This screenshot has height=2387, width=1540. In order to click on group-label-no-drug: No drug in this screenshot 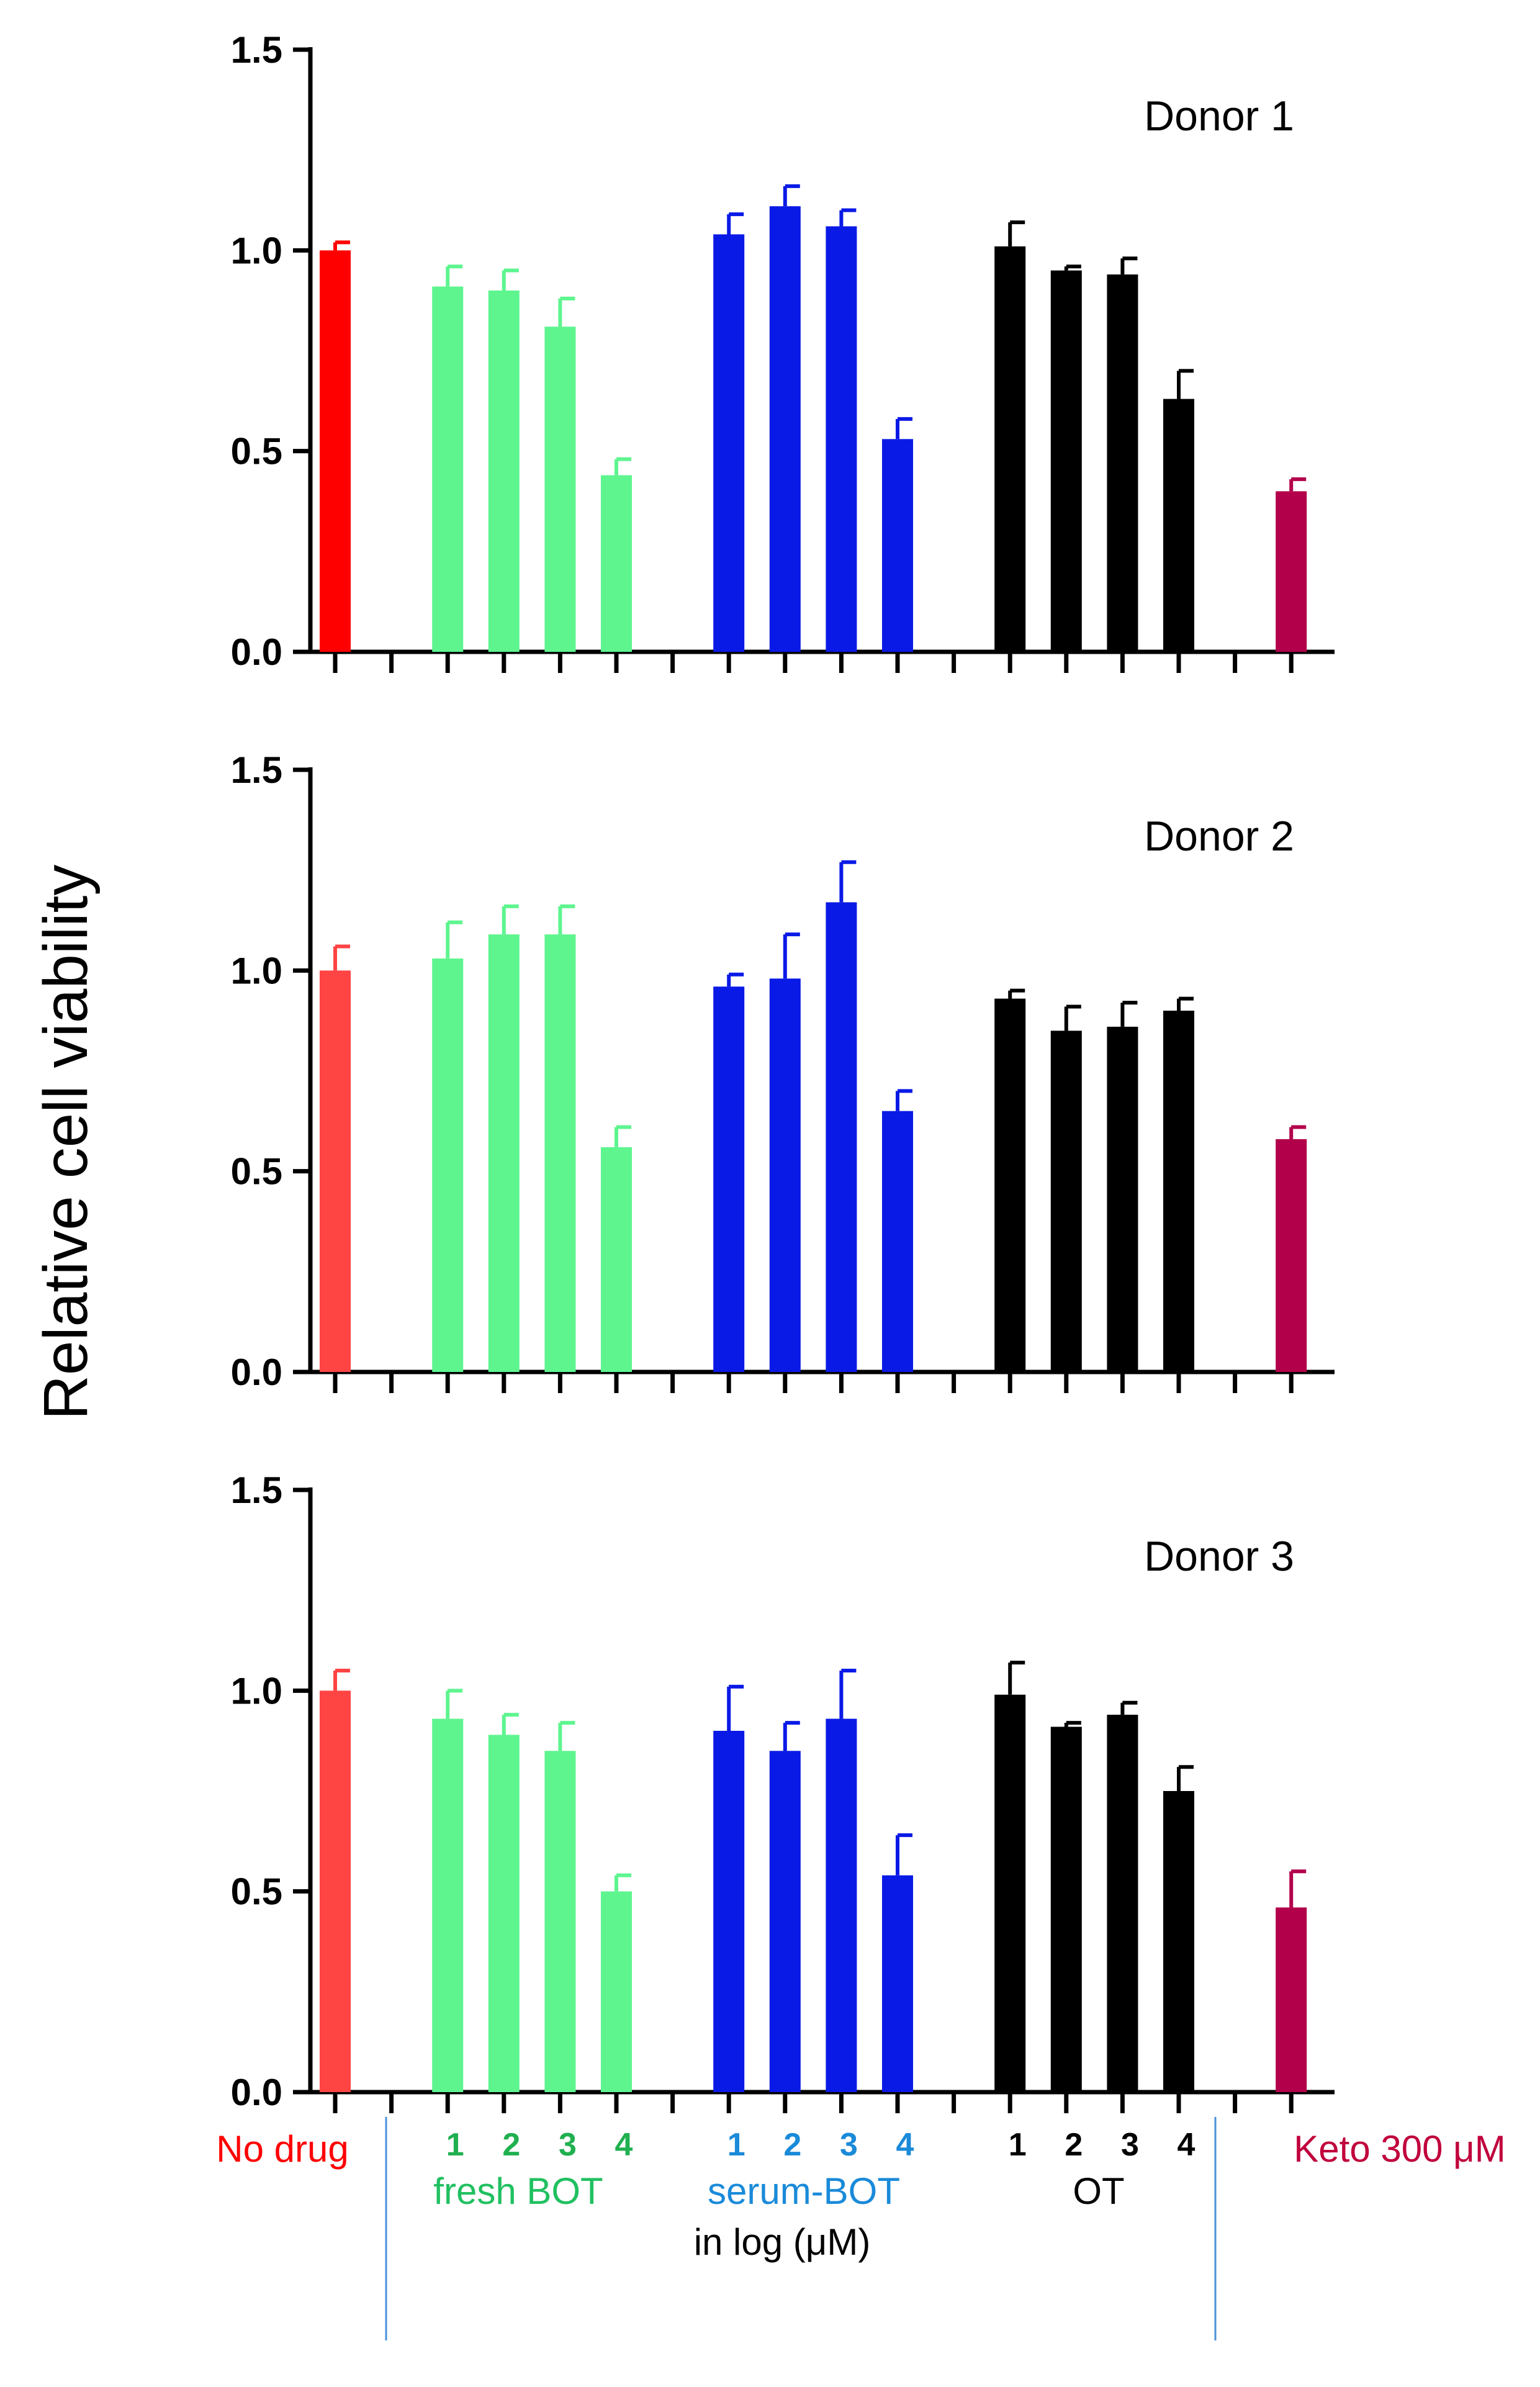, I will do `click(282, 2149)`.